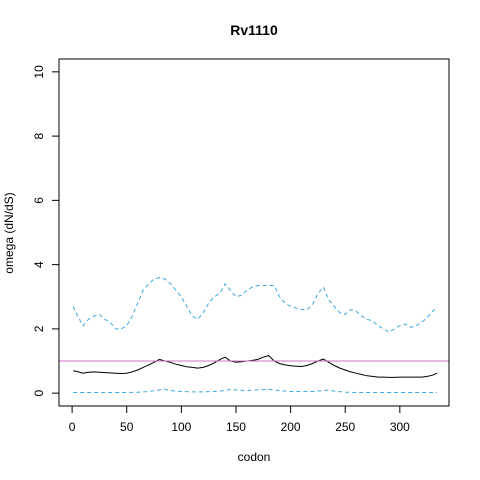 This screenshot has height=480, width=480. I want to click on x-tick-label: 200, so click(291, 427).